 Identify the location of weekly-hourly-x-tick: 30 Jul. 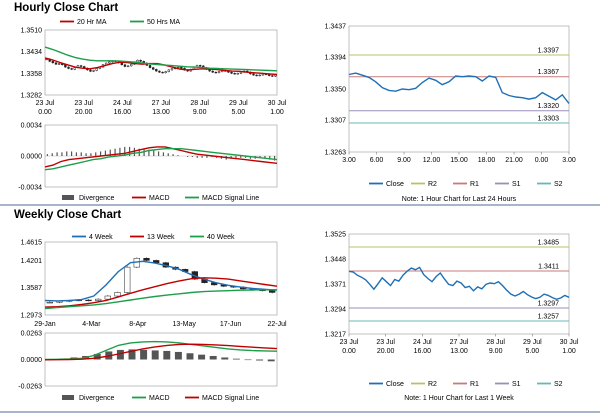
(569, 342).